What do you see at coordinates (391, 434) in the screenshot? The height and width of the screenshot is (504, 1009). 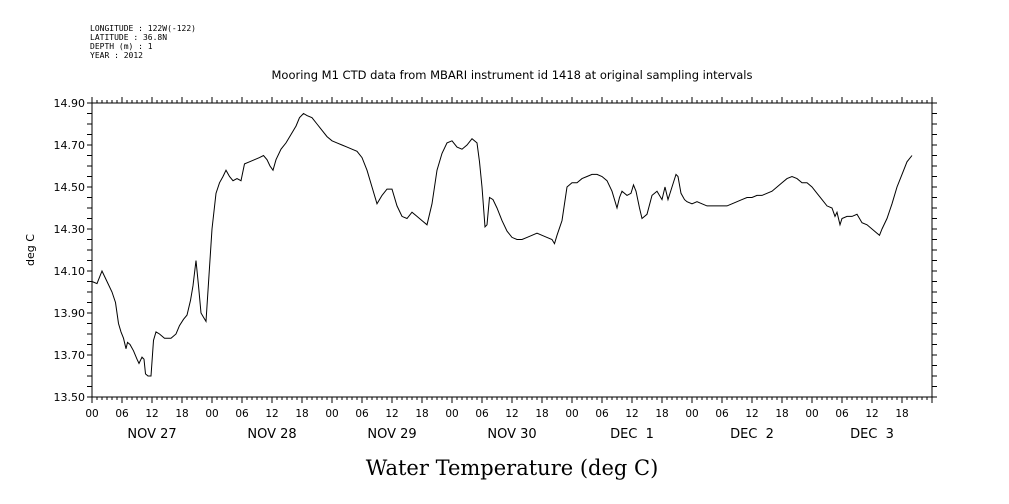 I see `day-label: NOV 29` at bounding box center [391, 434].